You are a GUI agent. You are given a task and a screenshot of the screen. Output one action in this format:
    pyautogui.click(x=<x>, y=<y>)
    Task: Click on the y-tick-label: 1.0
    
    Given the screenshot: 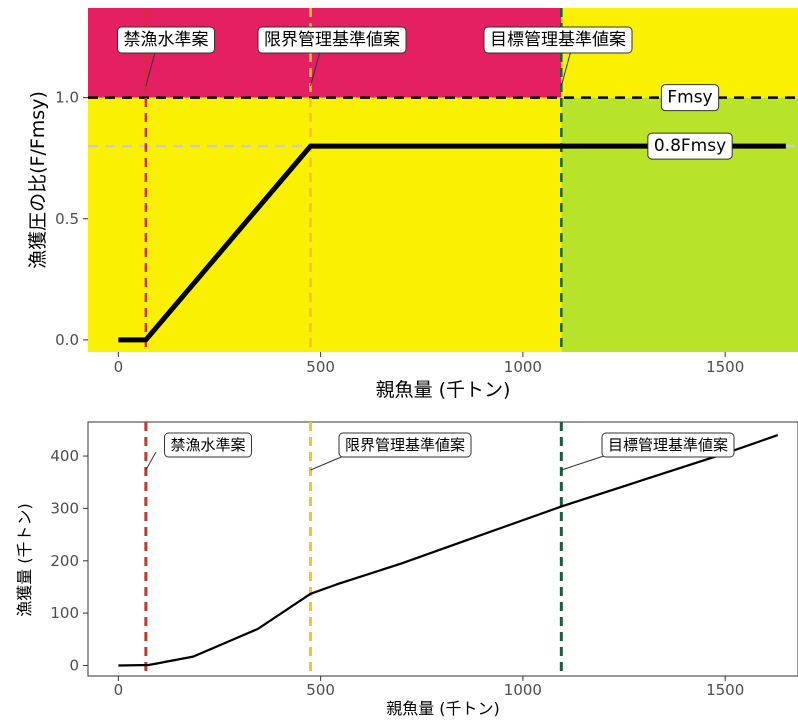 What is the action you would take?
    pyautogui.click(x=67, y=98)
    